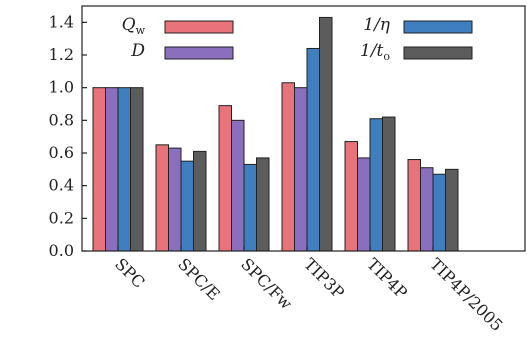  Describe the element at coordinates (375, 52) in the screenshot. I see `legend-label: 1/to` at that location.